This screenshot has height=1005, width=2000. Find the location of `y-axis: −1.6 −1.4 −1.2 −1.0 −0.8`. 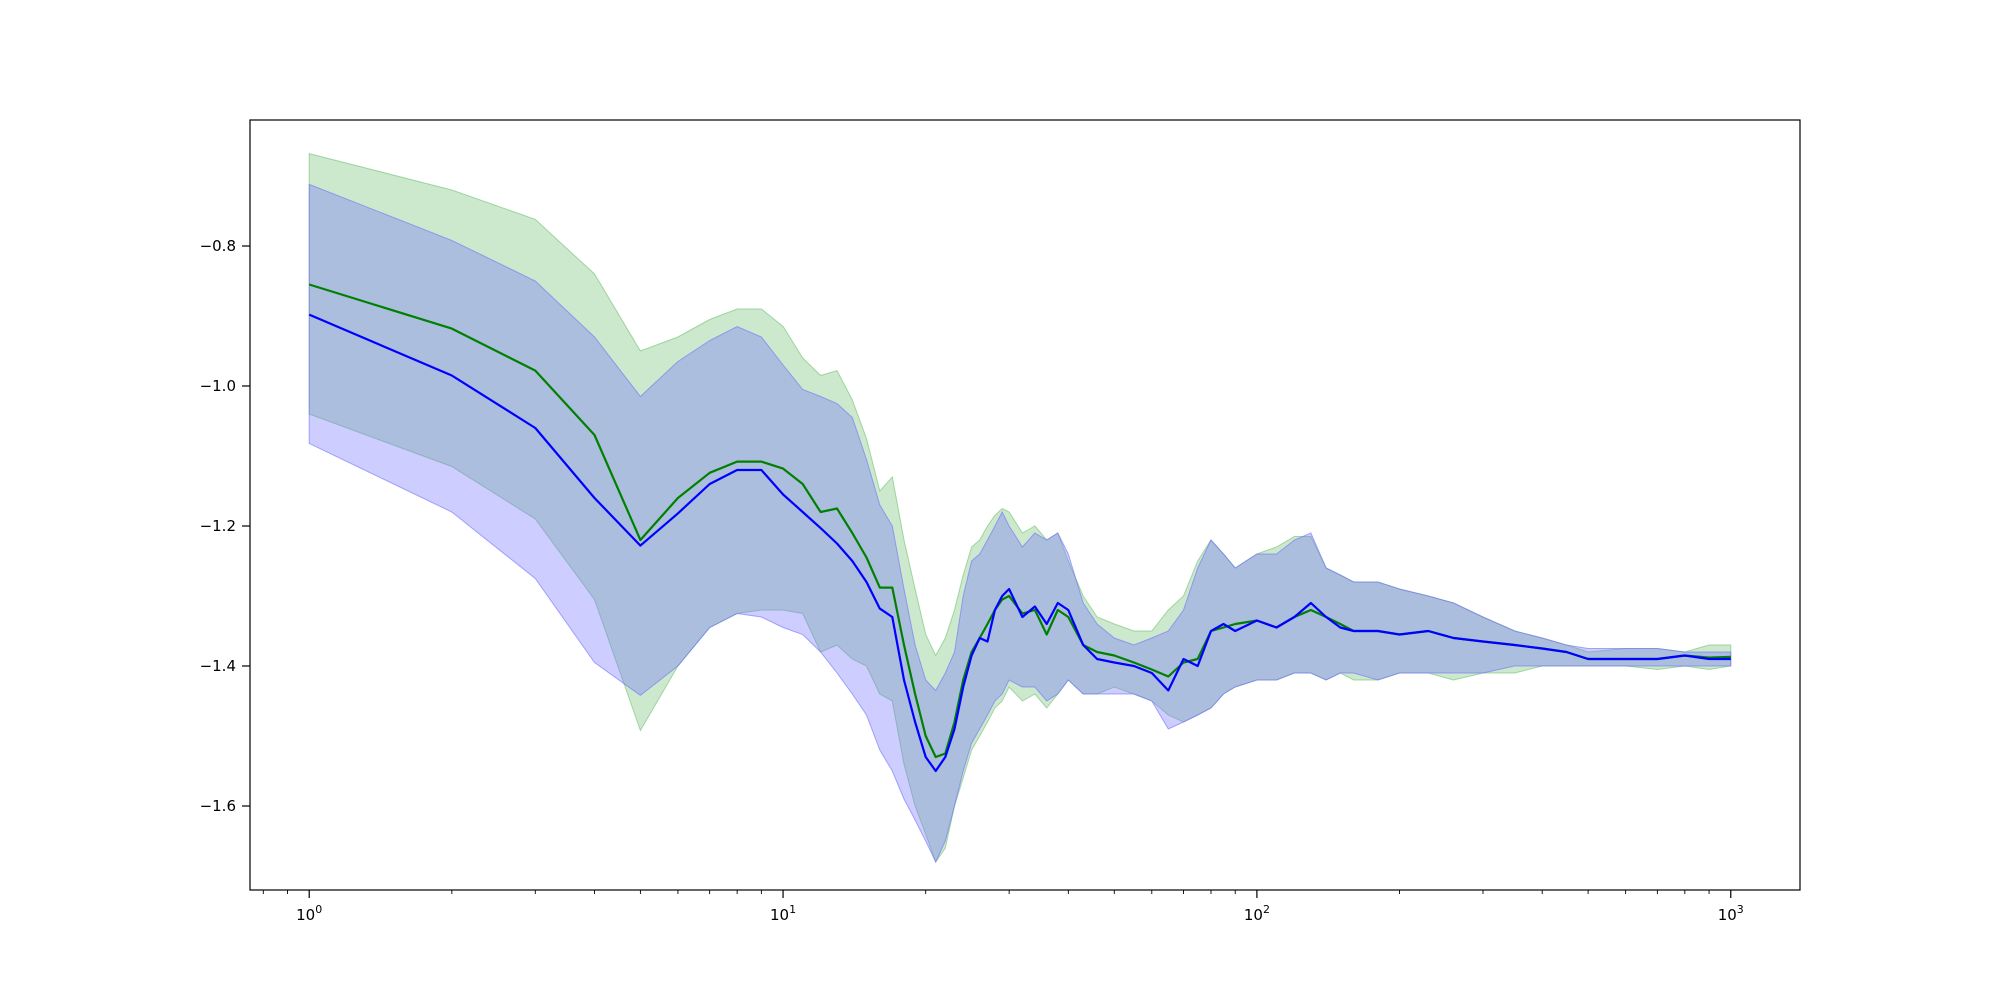

y-axis: −1.6 −1.4 −1.2 −1.0 −0.8 is located at coordinates (225, 526).